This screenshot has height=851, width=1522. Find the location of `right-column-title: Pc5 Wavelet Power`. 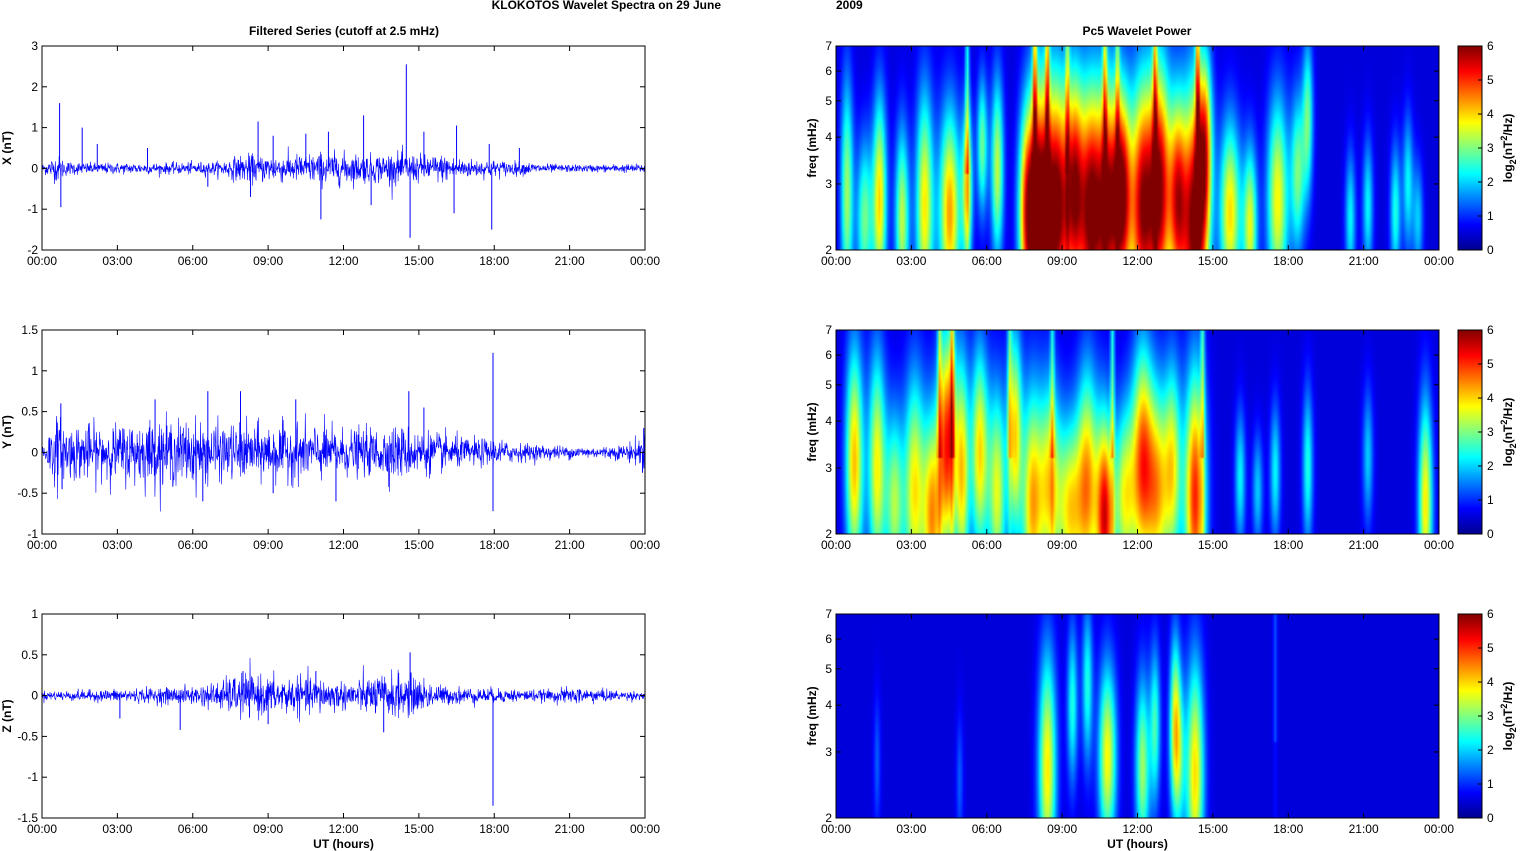

right-column-title: Pc5 Wavelet Power is located at coordinates (1137, 31).